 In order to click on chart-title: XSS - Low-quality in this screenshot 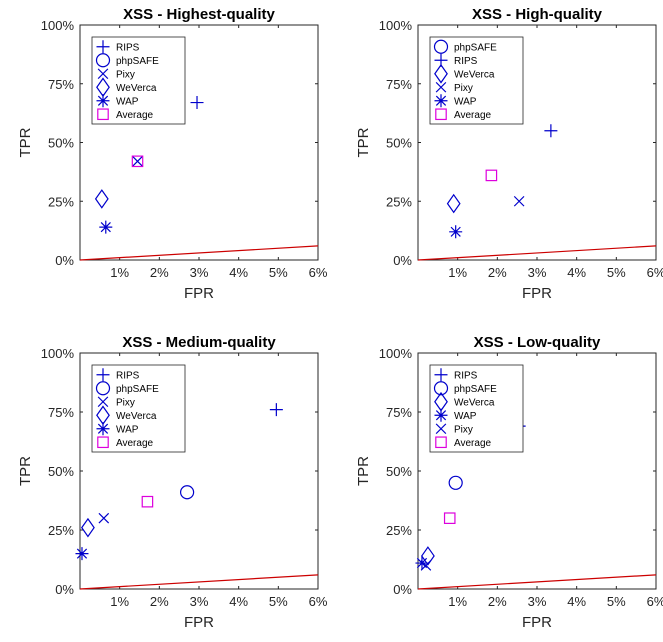, I will do `click(537, 342)`.